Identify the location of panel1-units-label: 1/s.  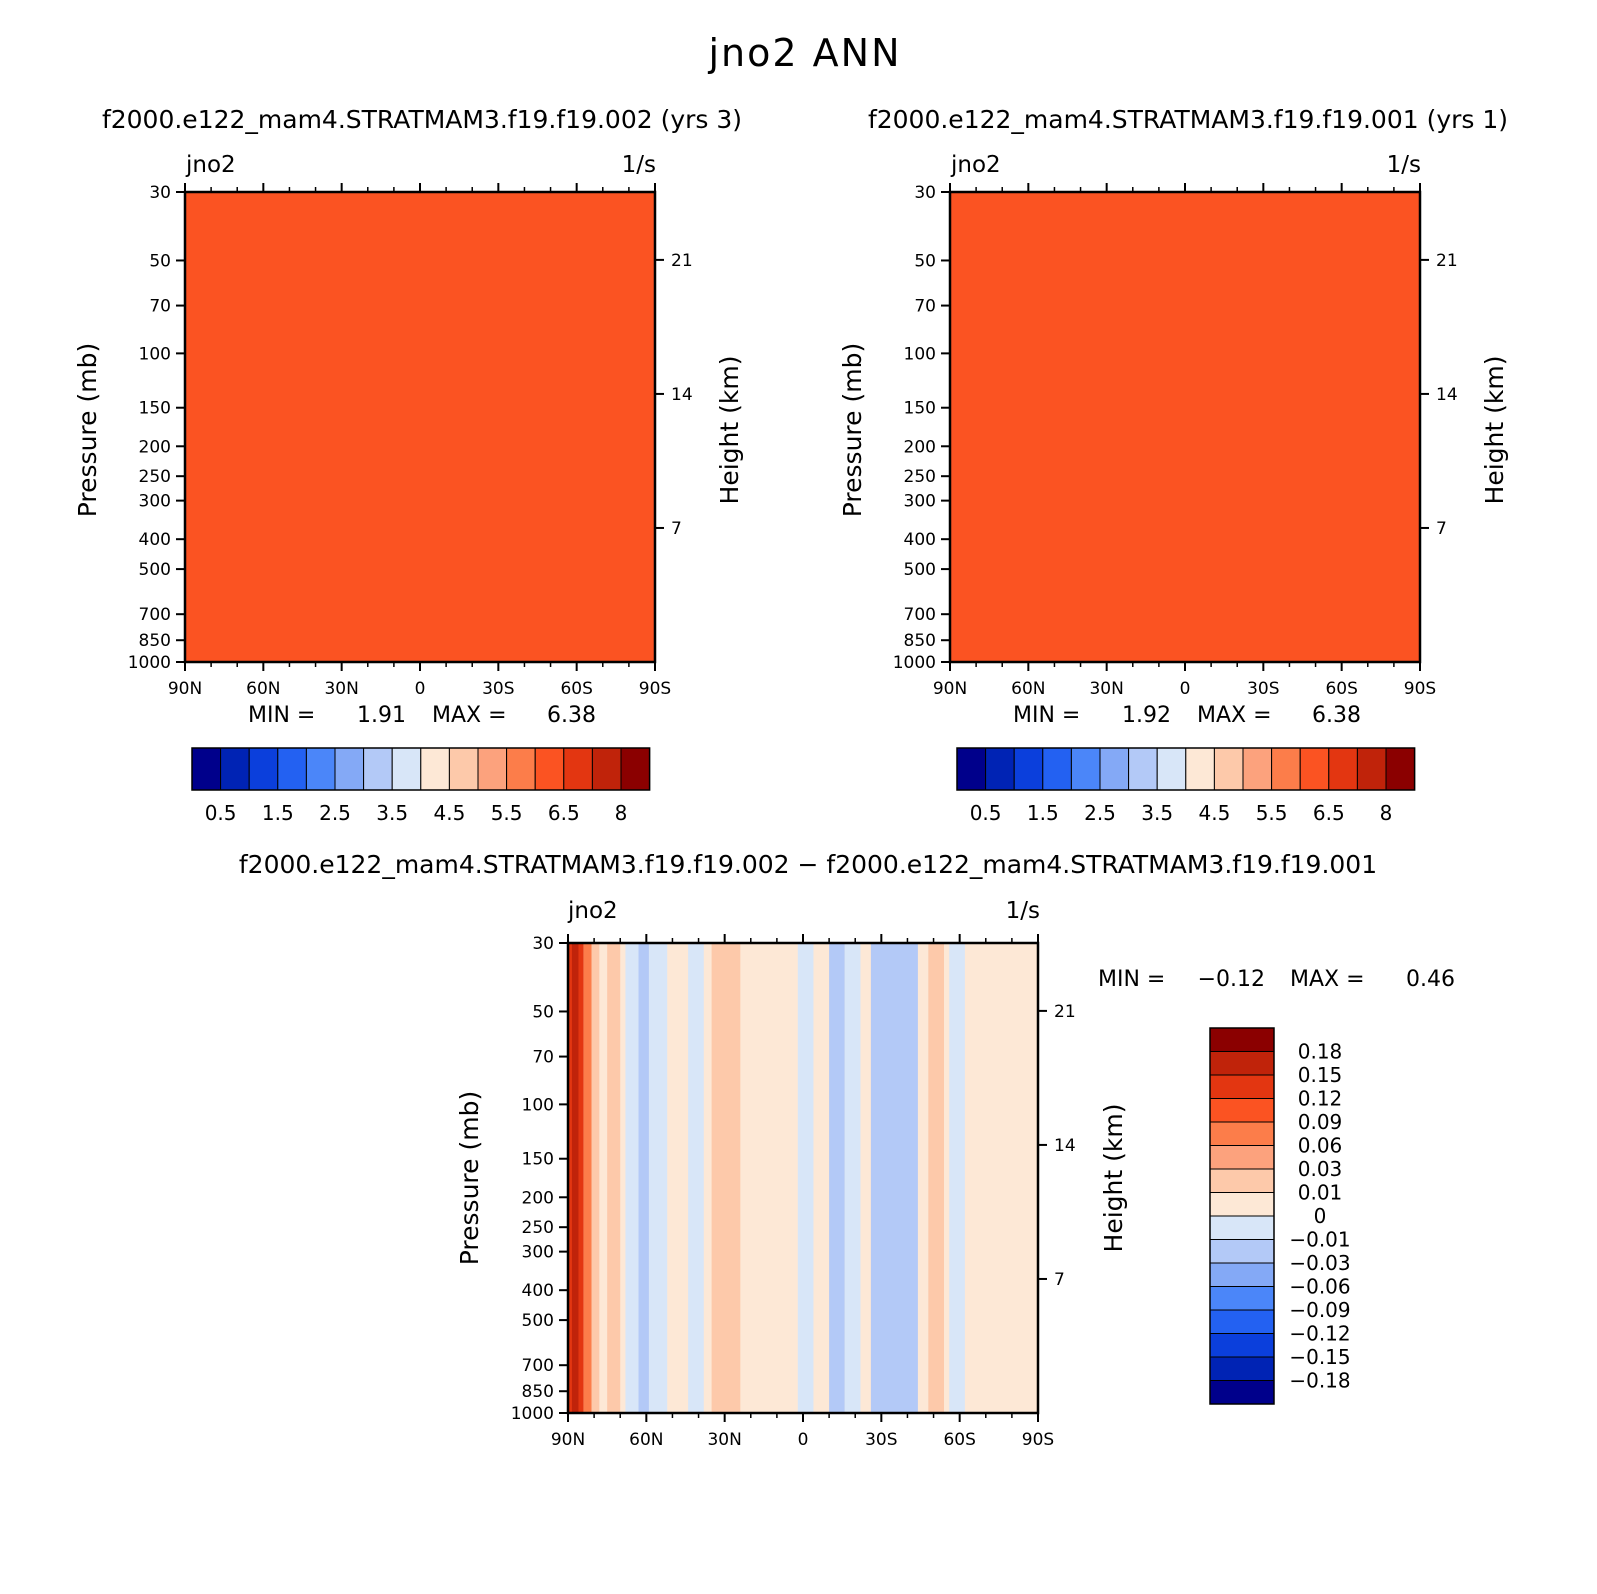
(639, 165).